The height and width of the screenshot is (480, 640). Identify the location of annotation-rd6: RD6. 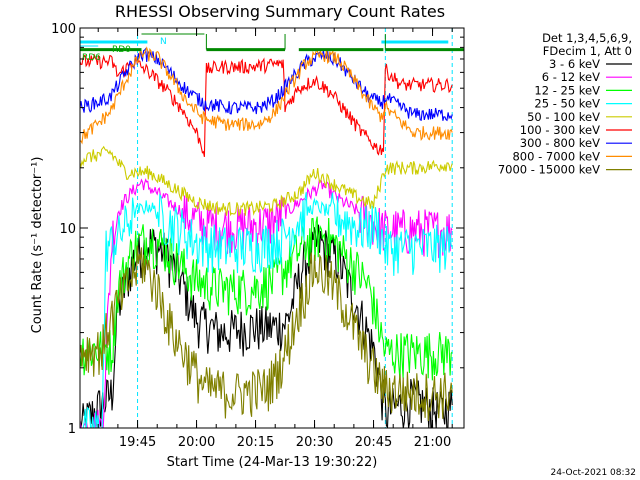
(91, 58).